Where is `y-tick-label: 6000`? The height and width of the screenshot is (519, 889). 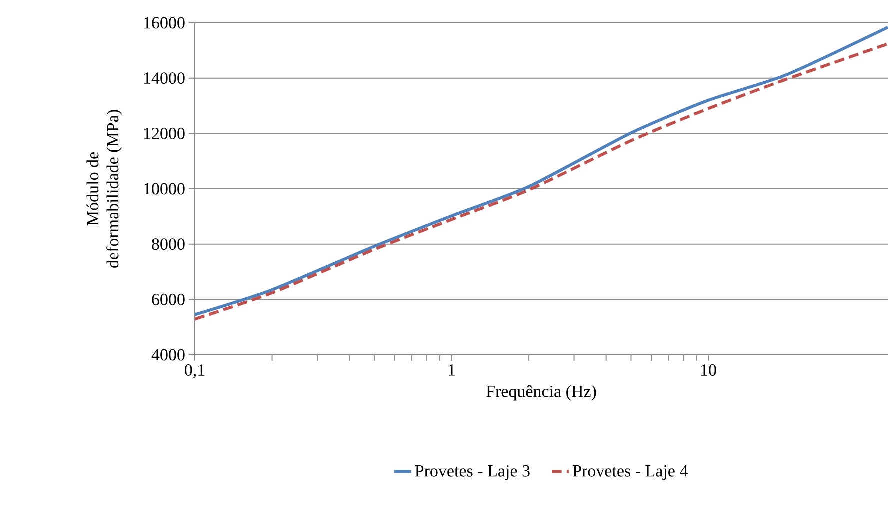
y-tick-label: 6000 is located at coordinates (168, 300).